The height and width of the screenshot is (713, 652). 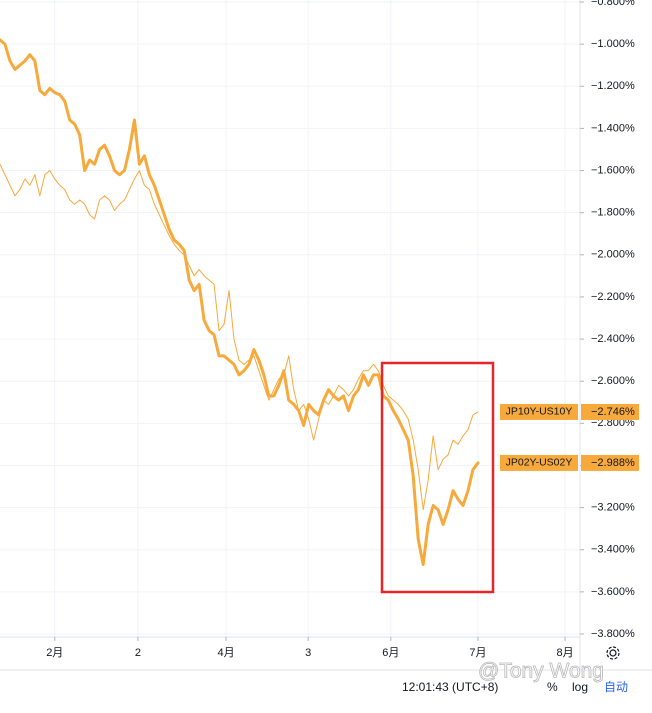 What do you see at coordinates (613, 463) in the screenshot?
I see `last-value-label: −2.988%` at bounding box center [613, 463].